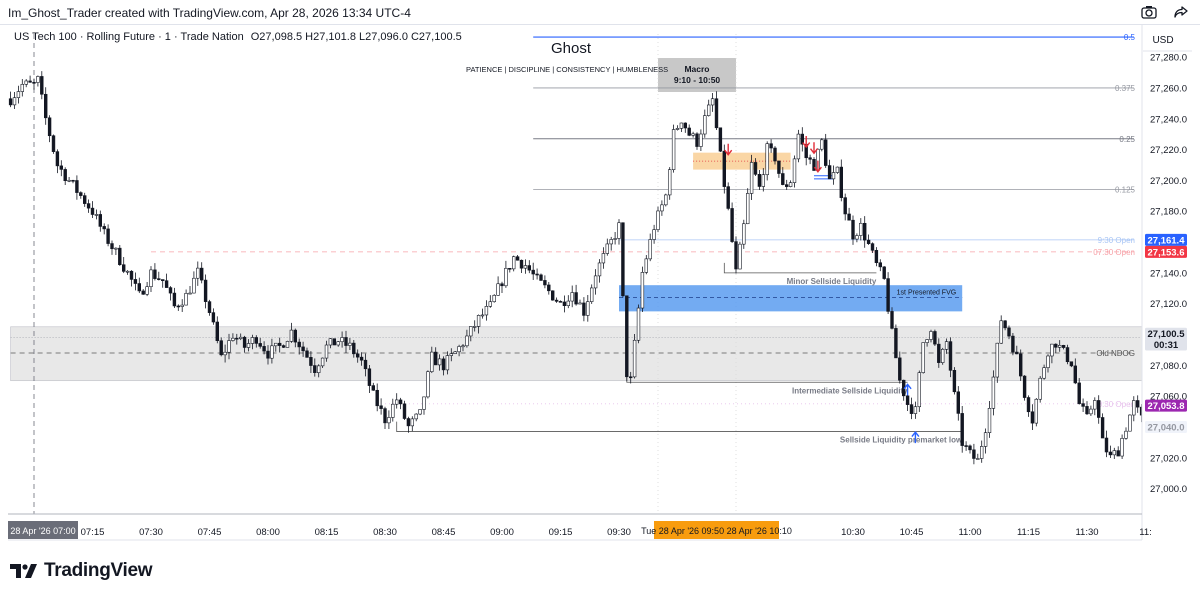  I want to click on price-label-text: 27,040.0, so click(1166, 427).